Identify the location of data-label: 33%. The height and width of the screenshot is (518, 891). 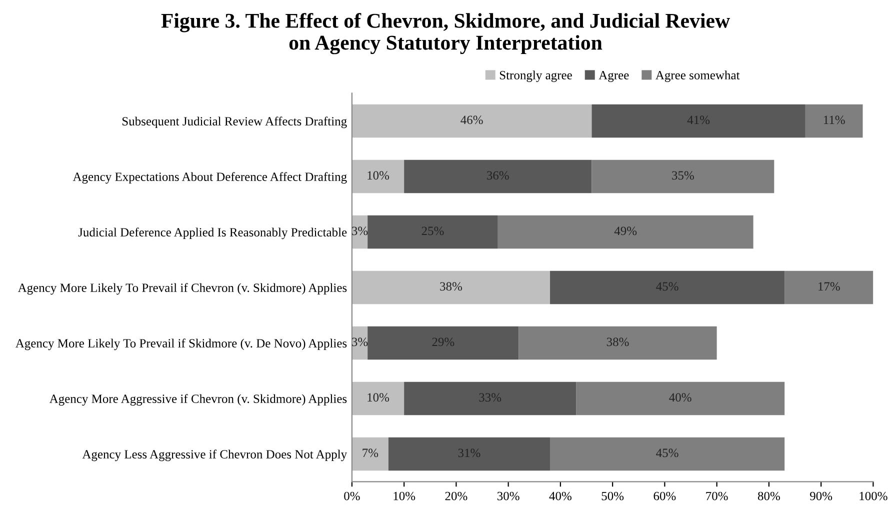
(490, 397).